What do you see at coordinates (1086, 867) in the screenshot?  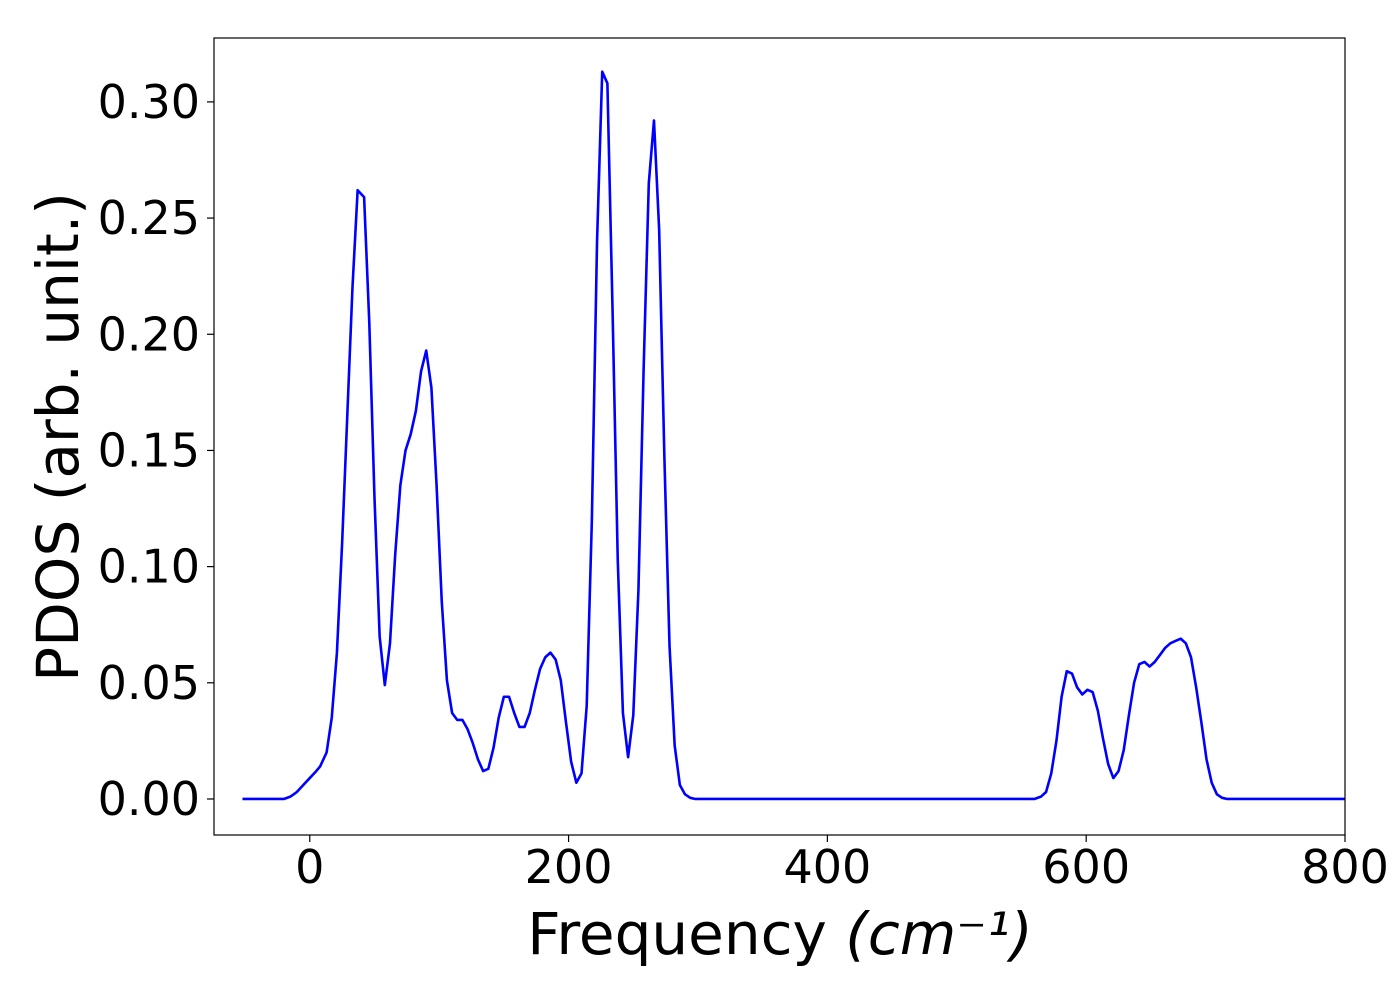 I see `x-tick-label: 600` at bounding box center [1086, 867].